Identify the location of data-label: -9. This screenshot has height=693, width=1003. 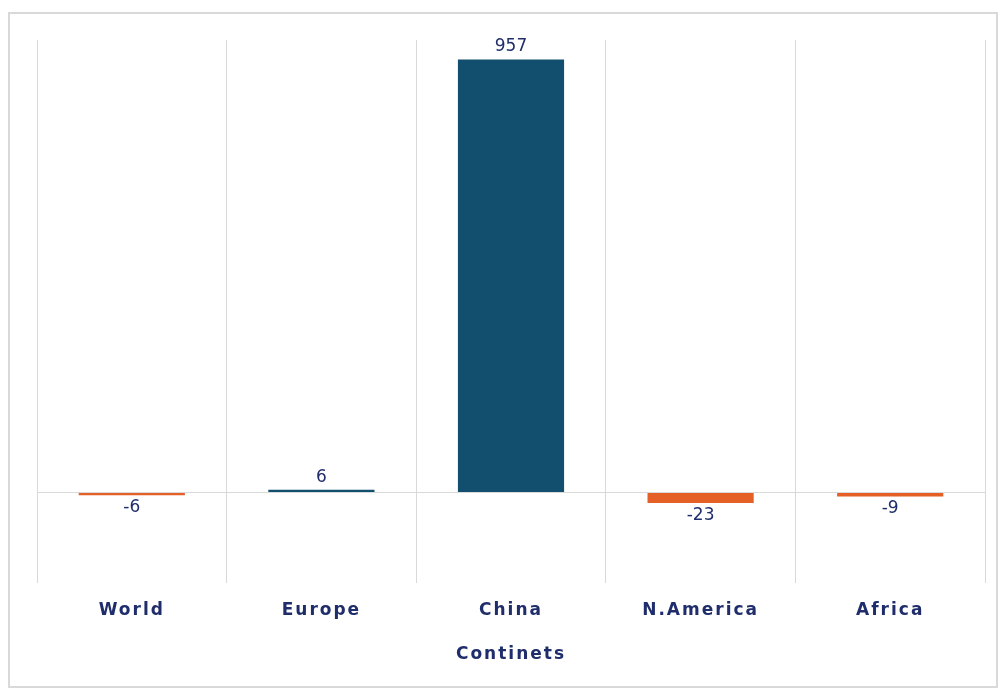
(890, 507).